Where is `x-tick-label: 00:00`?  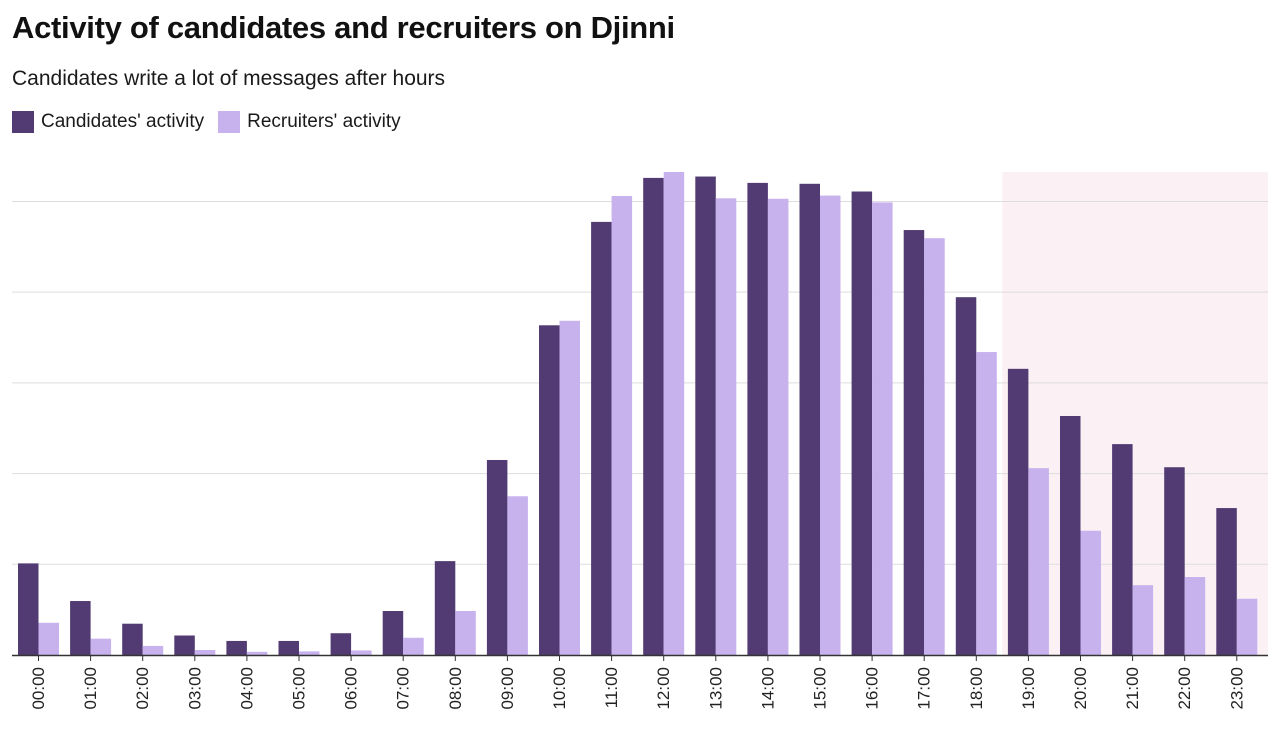
x-tick-label: 00:00 is located at coordinates (38, 688).